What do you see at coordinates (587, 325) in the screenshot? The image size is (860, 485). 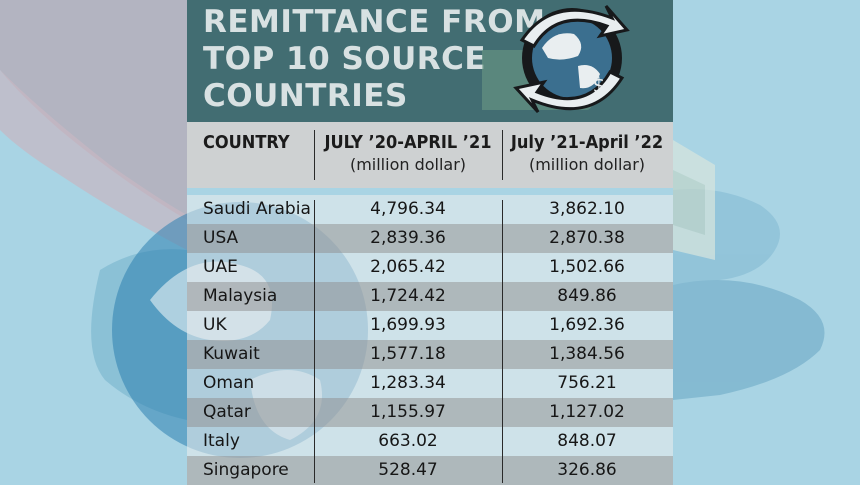 I see `value-cell-2021-22: 1,692.36` at bounding box center [587, 325].